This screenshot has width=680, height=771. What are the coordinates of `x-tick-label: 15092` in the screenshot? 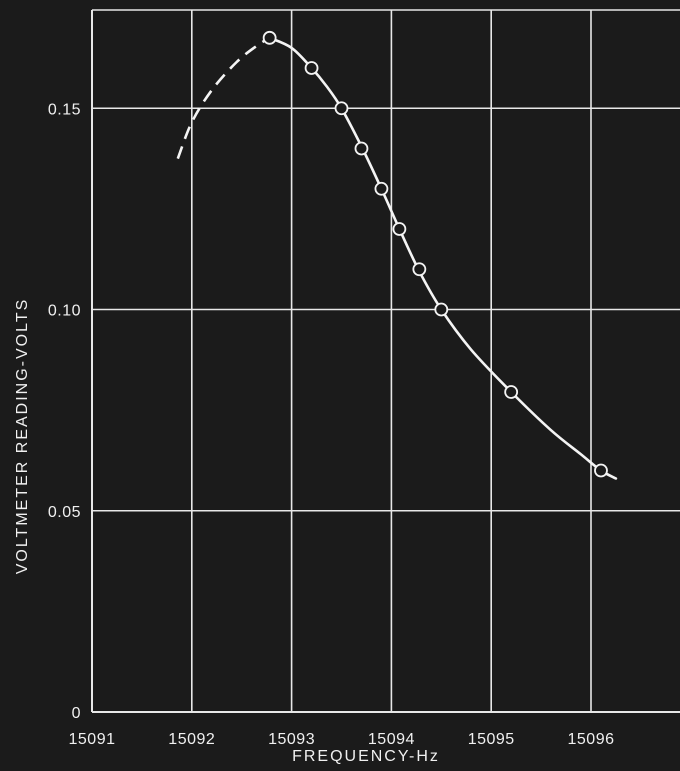 It's located at (191, 739).